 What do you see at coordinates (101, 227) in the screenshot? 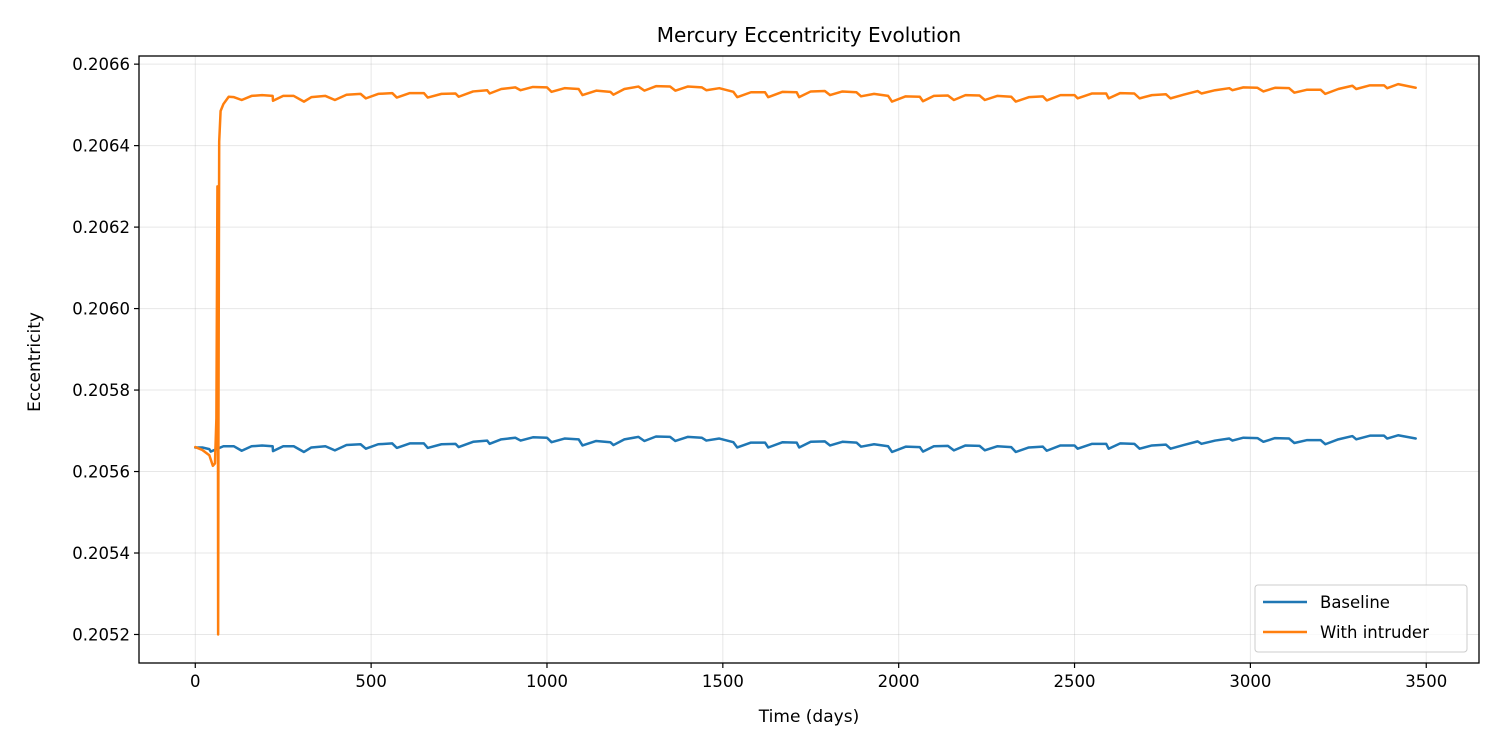
I see `y-tick-label: 0.2062` at bounding box center [101, 227].